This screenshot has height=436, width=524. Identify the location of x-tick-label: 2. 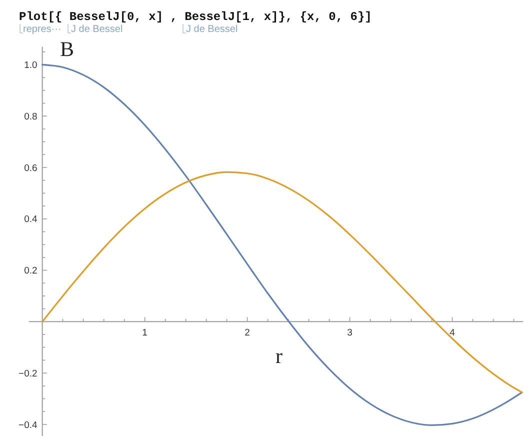
(247, 333).